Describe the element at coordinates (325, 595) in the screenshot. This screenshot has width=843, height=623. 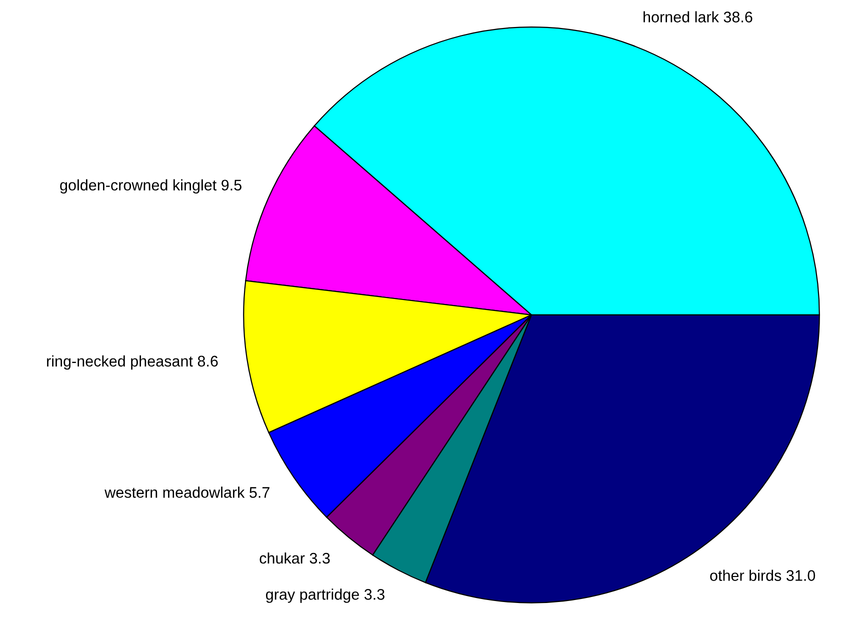
I see `slice-label: gray partridge 3.3` at that location.